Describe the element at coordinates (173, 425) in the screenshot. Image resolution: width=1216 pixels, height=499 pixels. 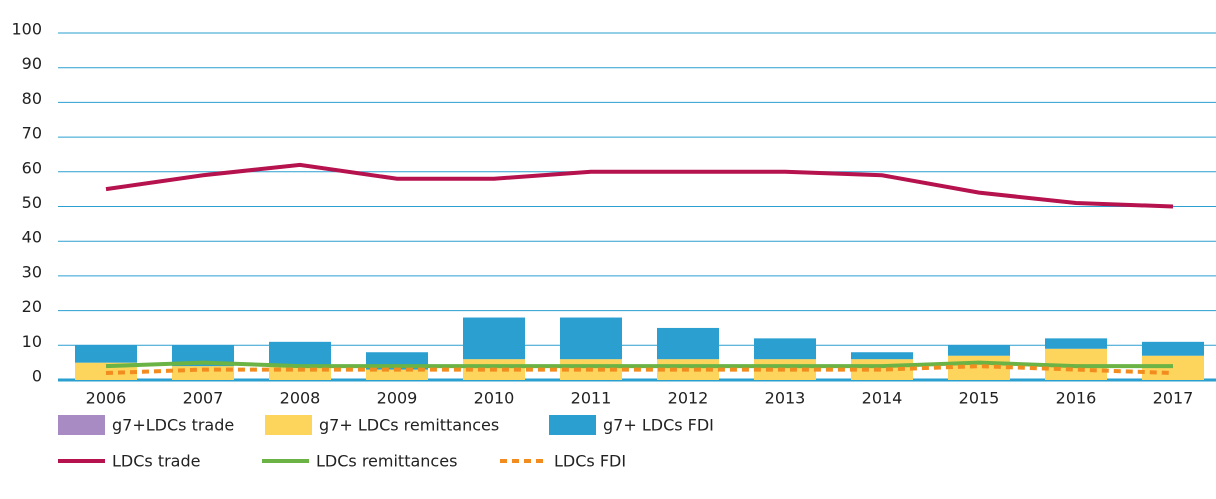
I see `legend-label: g7+LDCs trade` at that location.